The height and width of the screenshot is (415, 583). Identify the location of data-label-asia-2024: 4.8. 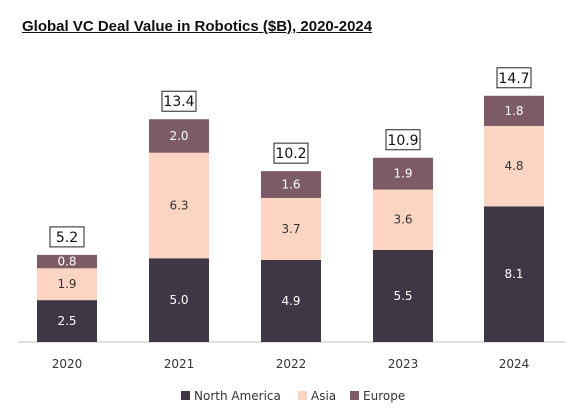
(513, 166).